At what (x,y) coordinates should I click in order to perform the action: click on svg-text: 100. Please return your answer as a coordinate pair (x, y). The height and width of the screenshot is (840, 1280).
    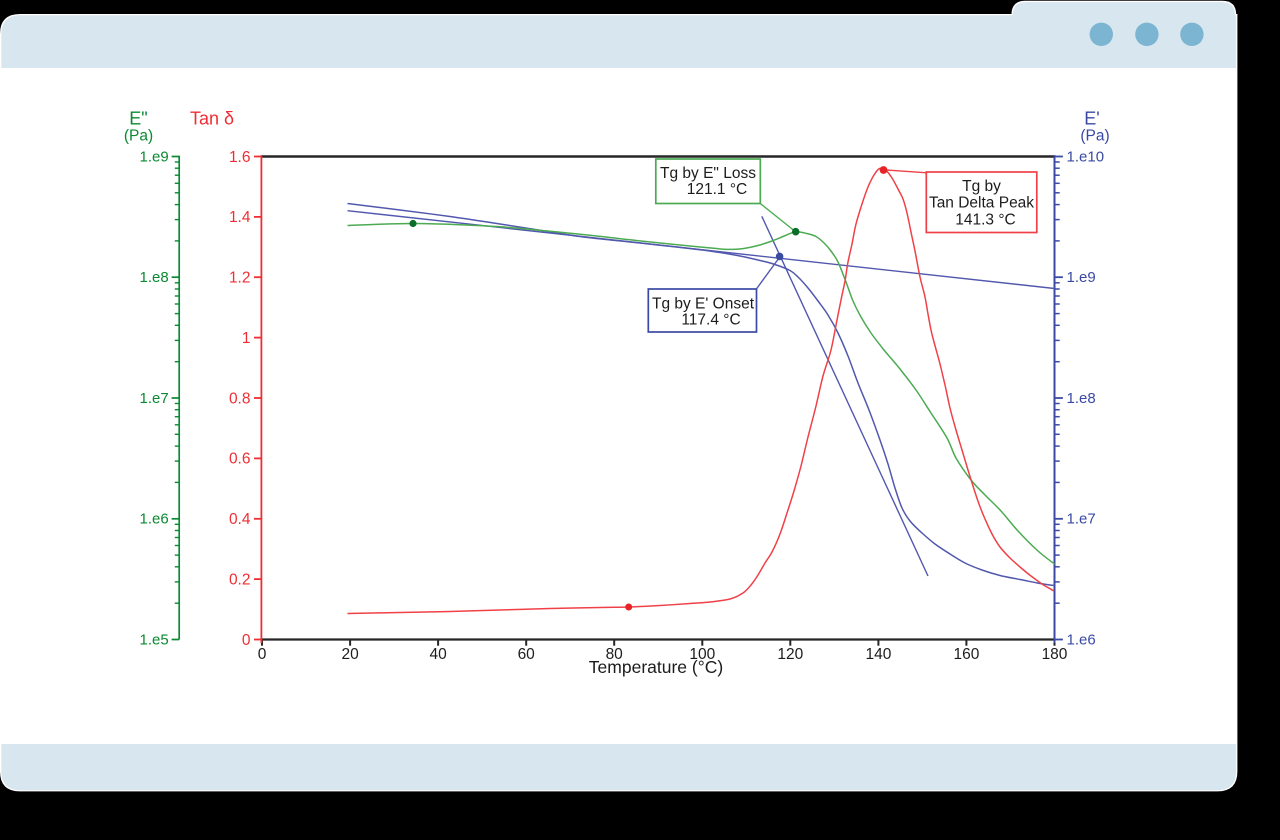
    Looking at the image, I should click on (702, 654).